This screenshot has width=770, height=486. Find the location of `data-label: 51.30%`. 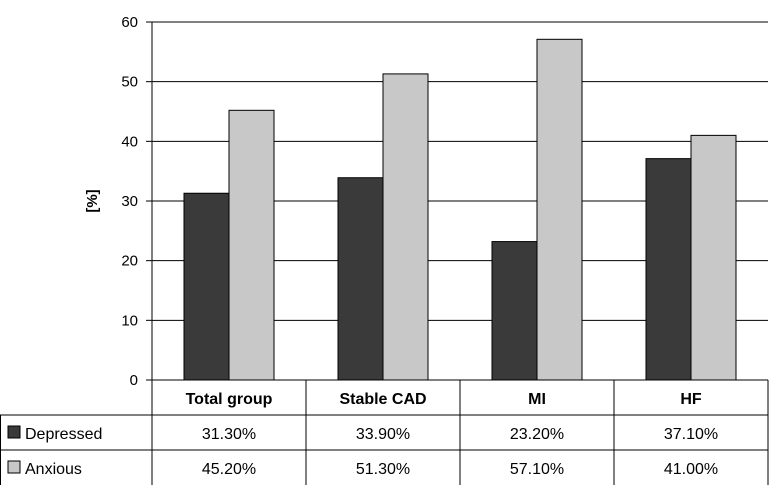

data-label: 51.30% is located at coordinates (383, 469).